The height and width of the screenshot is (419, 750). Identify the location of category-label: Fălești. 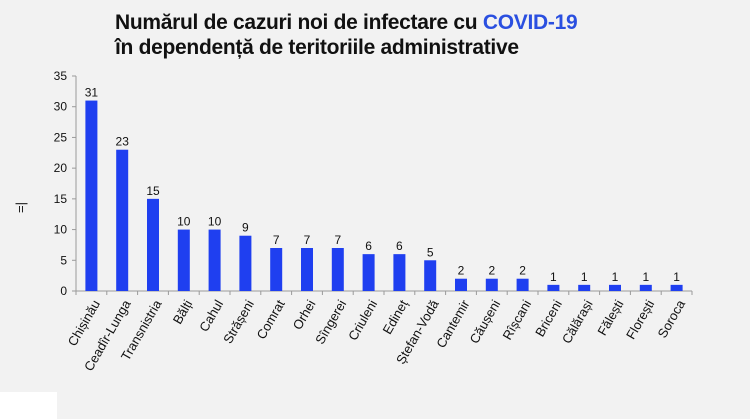
(610, 317).